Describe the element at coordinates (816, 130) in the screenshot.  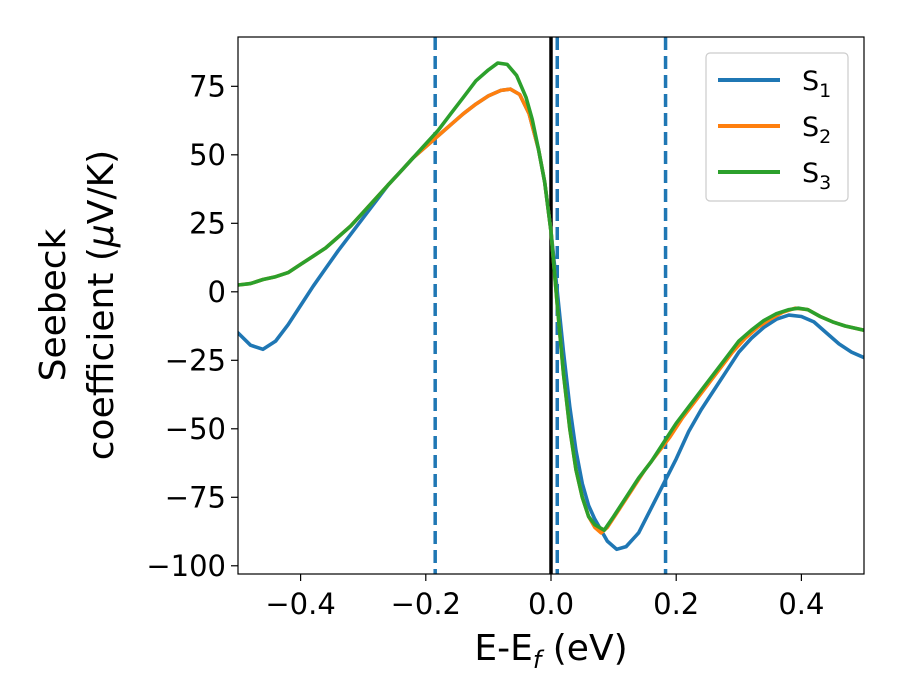
I see `legend-label-s2: S2` at that location.